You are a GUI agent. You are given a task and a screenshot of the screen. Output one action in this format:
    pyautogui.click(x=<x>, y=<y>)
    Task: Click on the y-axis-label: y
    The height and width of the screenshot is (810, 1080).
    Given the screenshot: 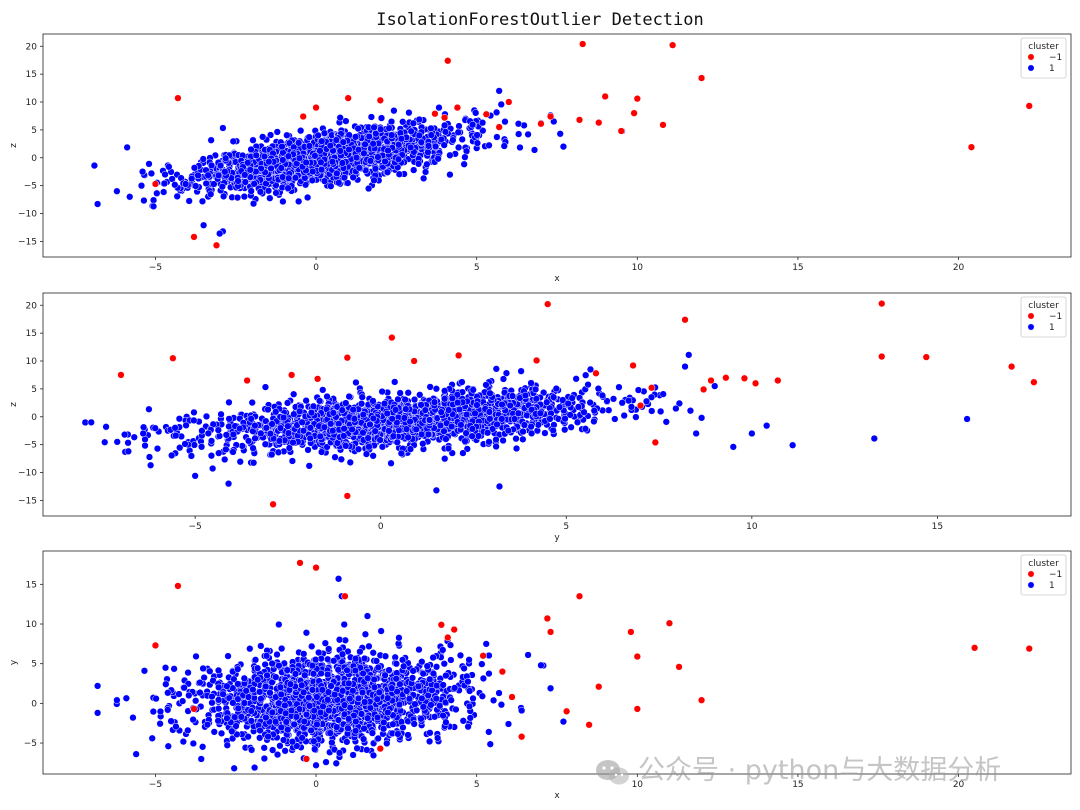 What is the action you would take?
    pyautogui.click(x=14, y=662)
    